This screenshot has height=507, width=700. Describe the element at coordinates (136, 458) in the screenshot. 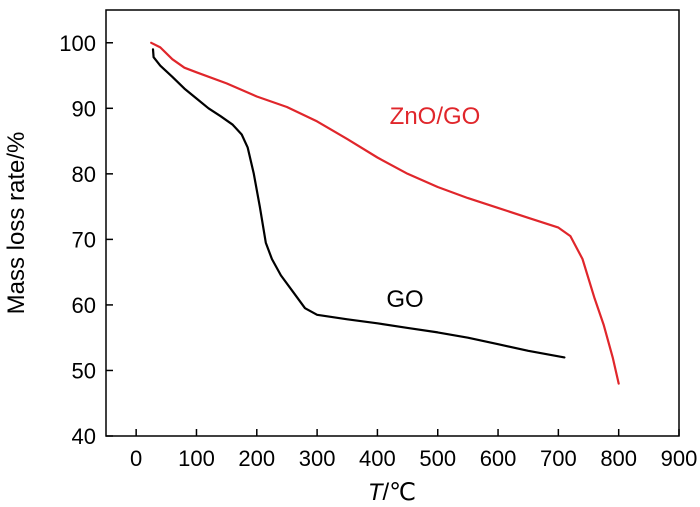

I see `x-tick-label: 0` at that location.